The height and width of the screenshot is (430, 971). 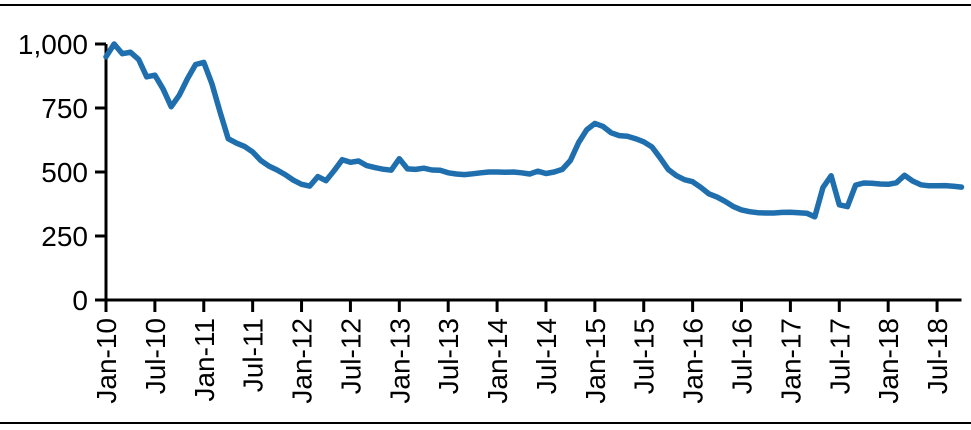 What do you see at coordinates (399, 361) in the screenshot?
I see `x-axis-tick-label: Jan-13` at bounding box center [399, 361].